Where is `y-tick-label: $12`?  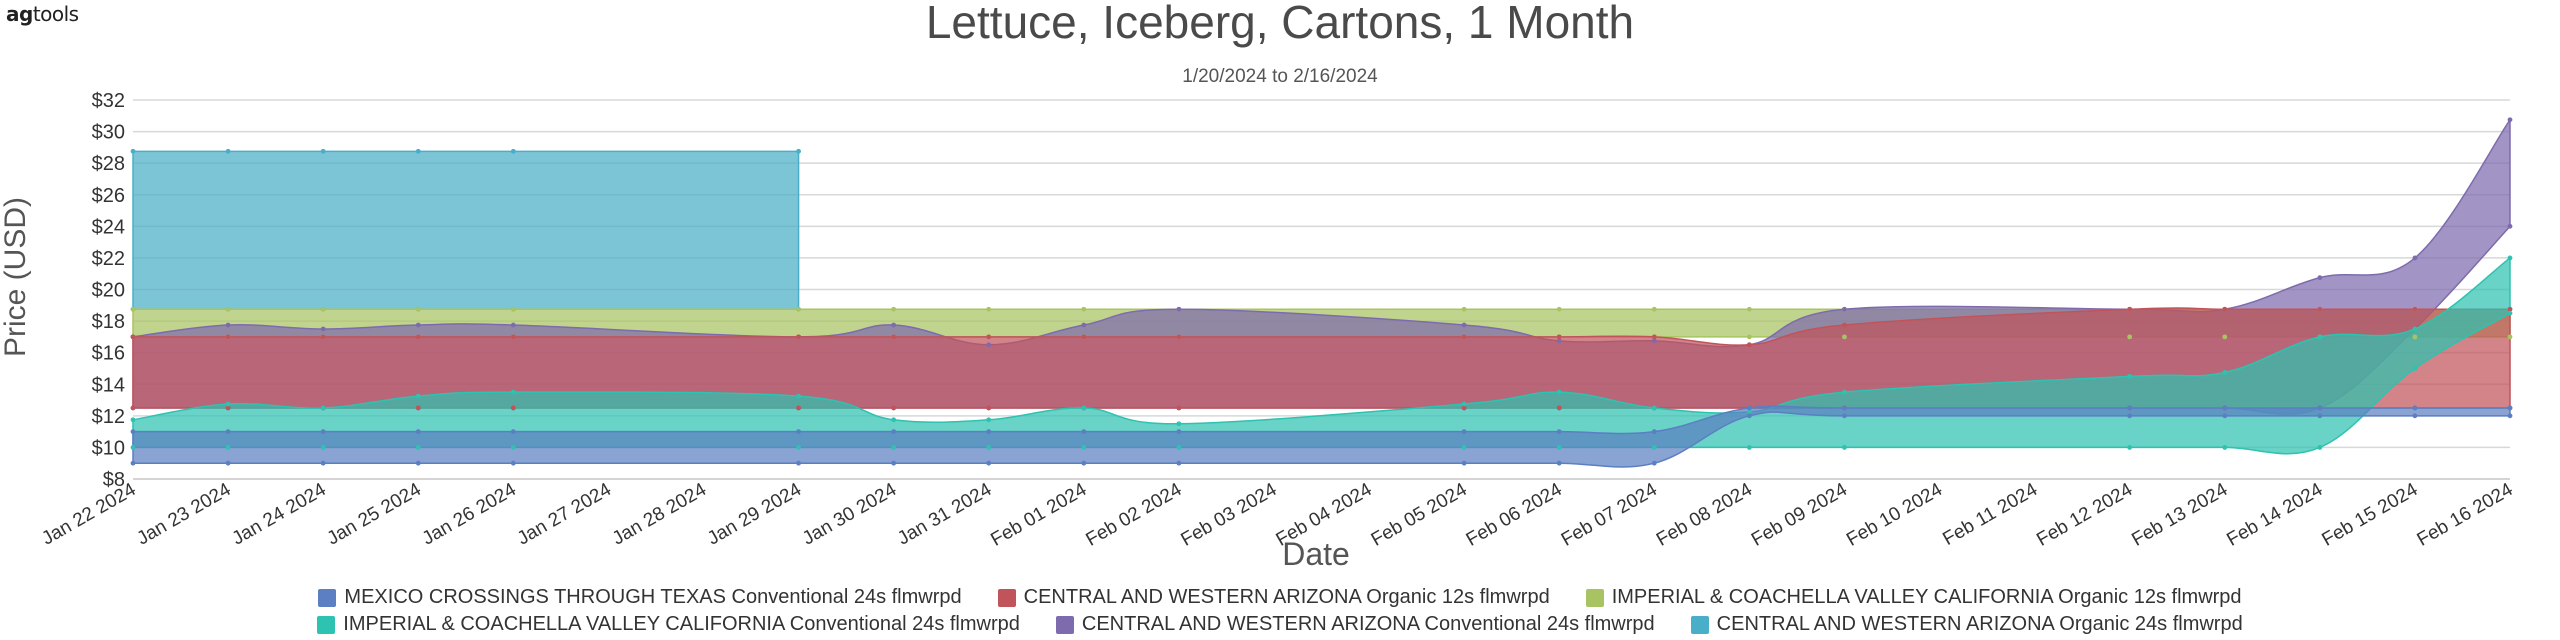 y-tick-label: $12 is located at coordinates (108, 417).